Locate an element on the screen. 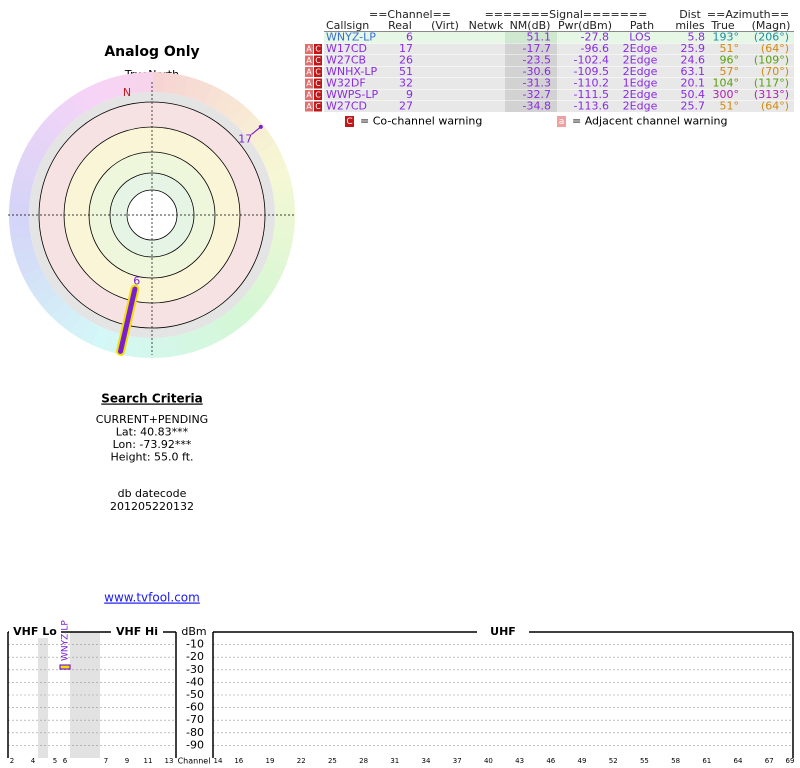 This screenshot has width=800, height=768. search-title: Search Criteria is located at coordinates (151, 399).